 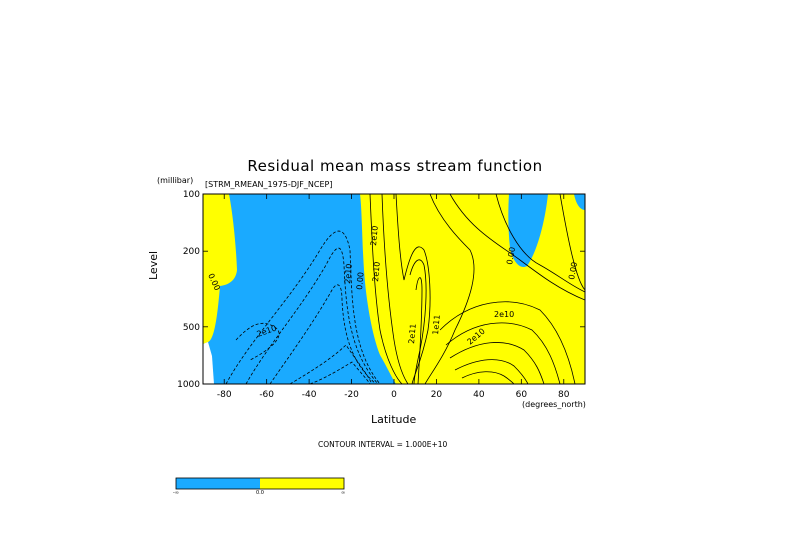 I want to click on x-tick-label: -60, so click(x=266, y=395).